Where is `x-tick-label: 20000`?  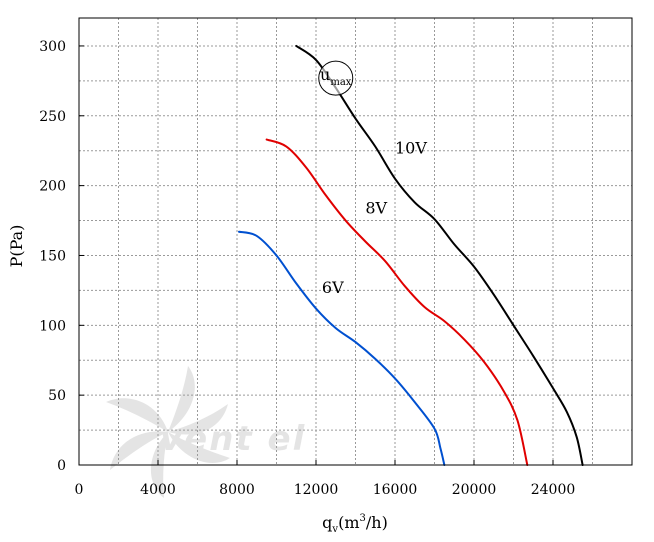
x-tick-label: 20000 is located at coordinates (474, 490).